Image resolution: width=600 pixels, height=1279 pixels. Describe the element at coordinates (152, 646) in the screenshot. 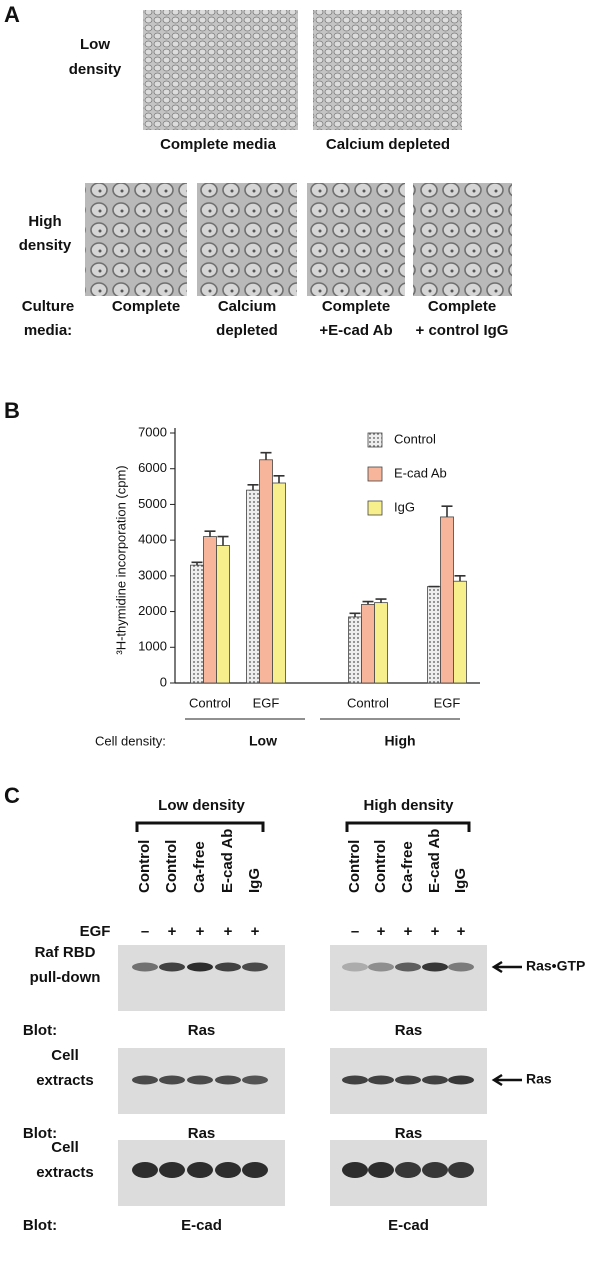

I see `y-tick-label: 1000` at that location.